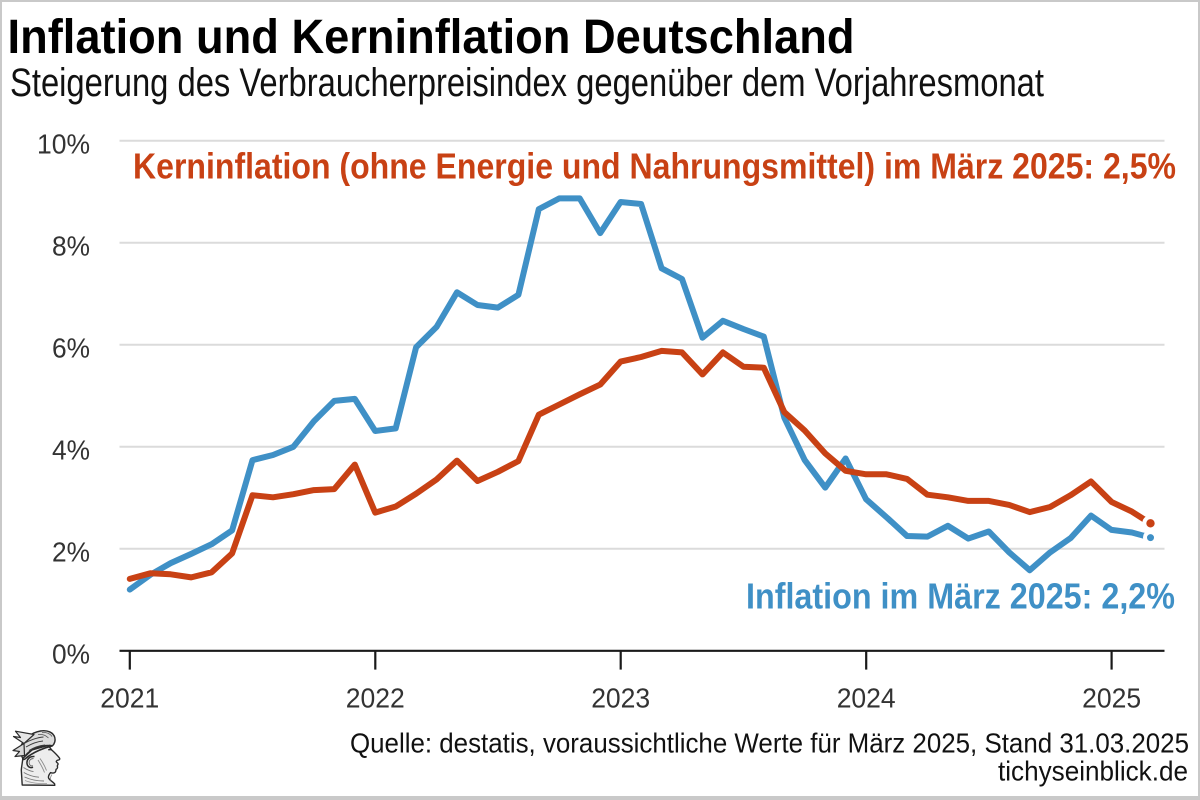 The width and height of the screenshot is (1200, 800). Describe the element at coordinates (1093, 771) in the screenshot. I see `svg-text: tichyseinblick.de` at that location.